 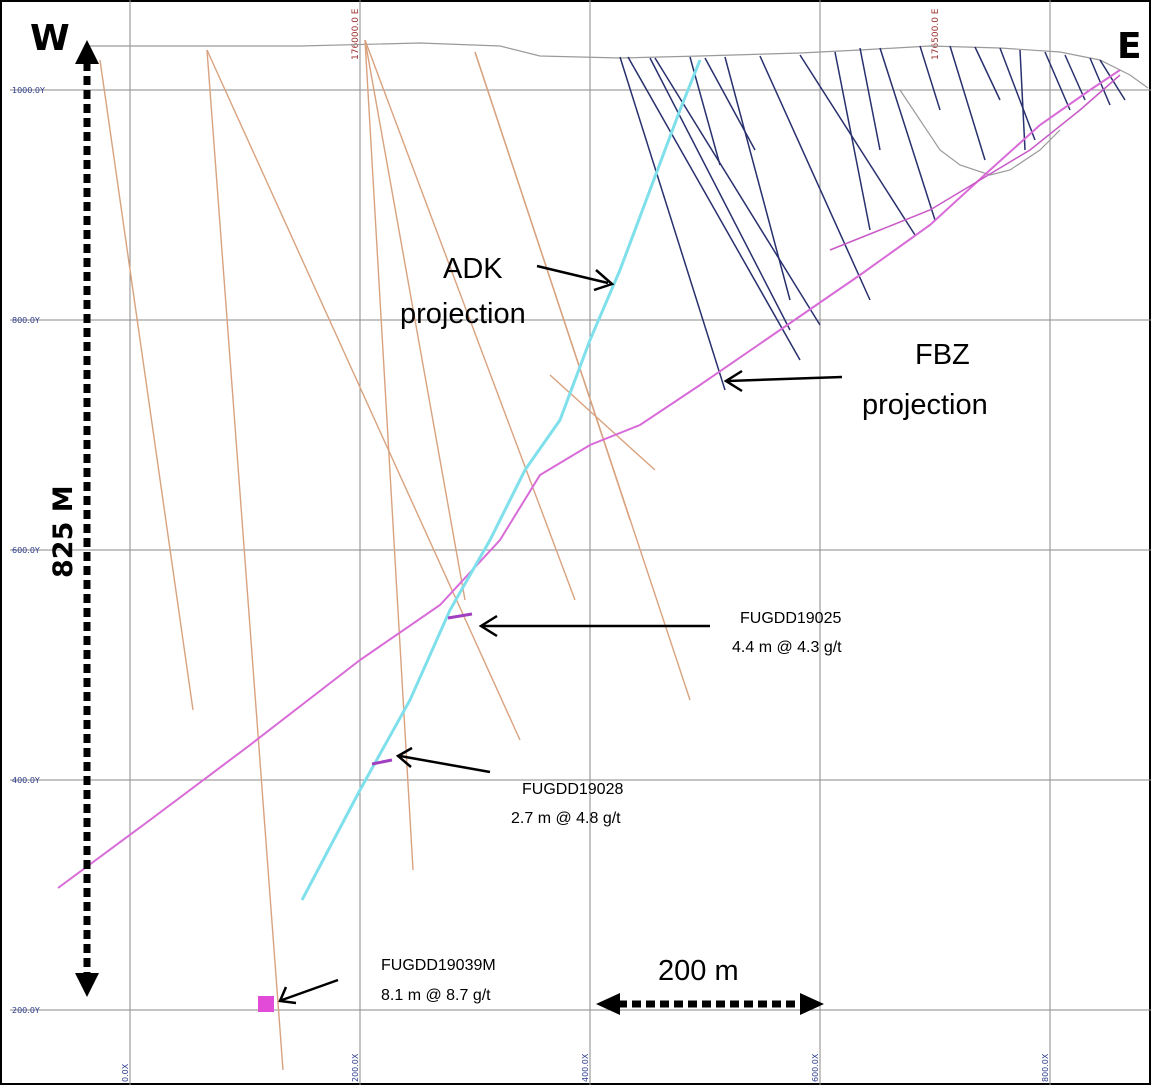 What do you see at coordinates (308, 991) in the screenshot?
I see `fugdd19039m-arrow` at bounding box center [308, 991].